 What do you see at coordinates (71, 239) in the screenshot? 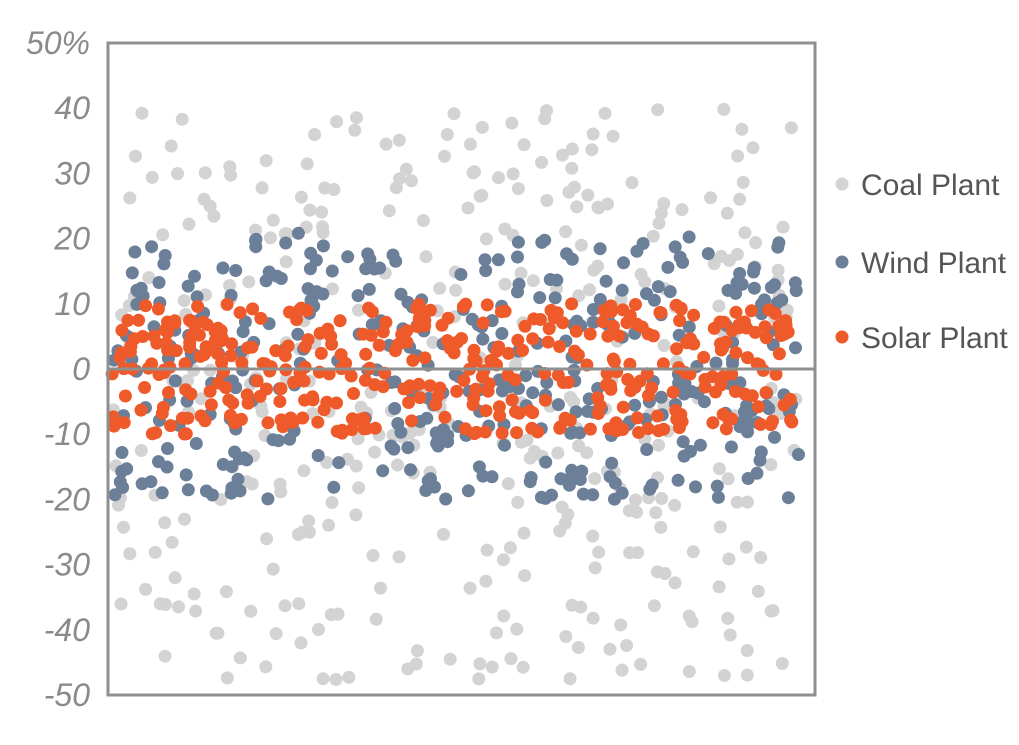
I see `y-tick-label: 20` at bounding box center [71, 239].